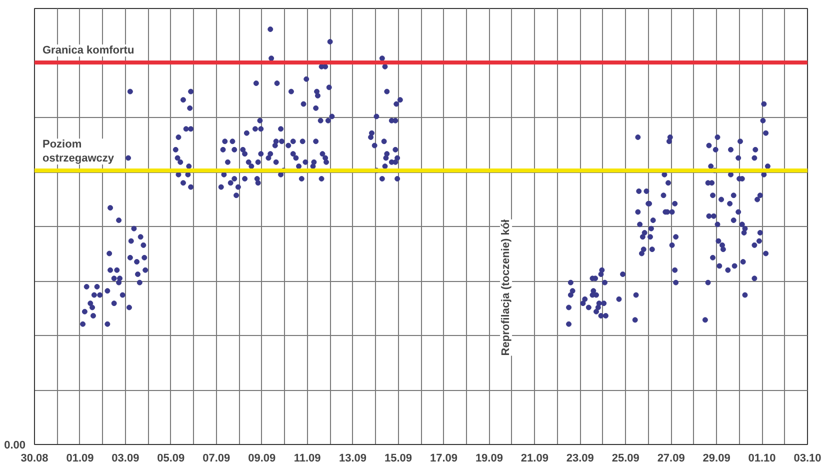 Image resolution: width=829 pixels, height=468 pixels. Describe the element at coordinates (307, 458) in the screenshot. I see `x-tick-label: 11.09` at that location.